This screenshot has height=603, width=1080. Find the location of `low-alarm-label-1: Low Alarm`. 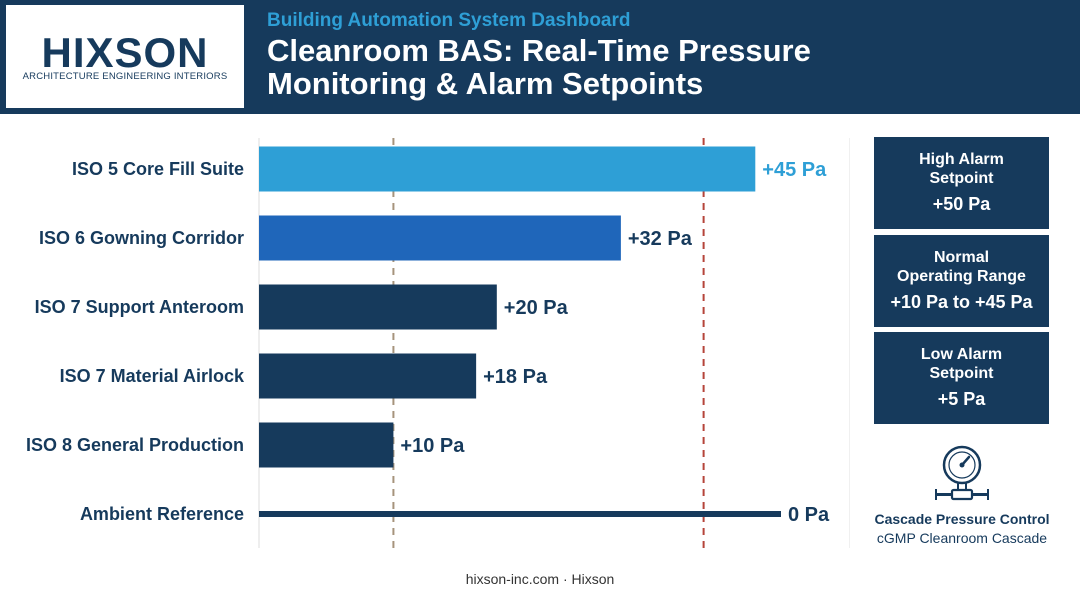

low-alarm-label-1: Low Alarm is located at coordinates (961, 354).